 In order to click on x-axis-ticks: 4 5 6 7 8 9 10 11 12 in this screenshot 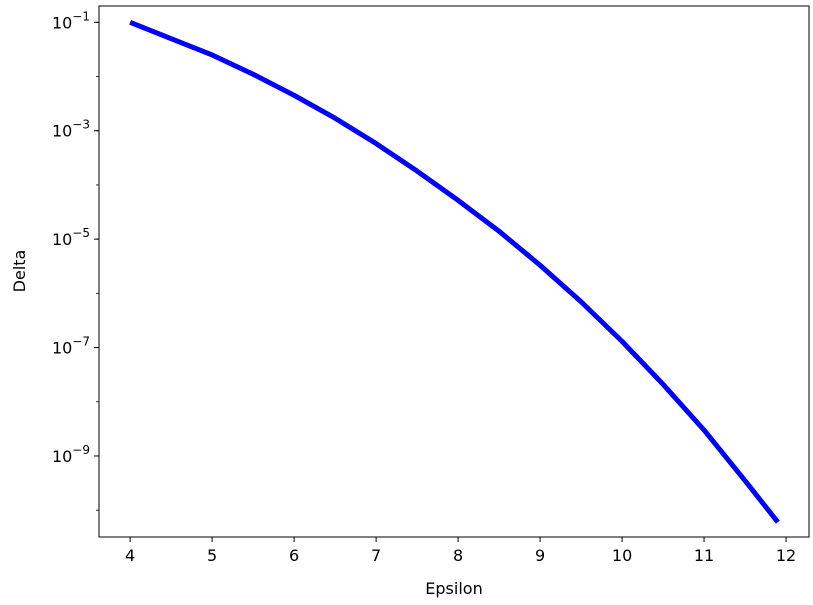, I will do `click(460, 551)`.